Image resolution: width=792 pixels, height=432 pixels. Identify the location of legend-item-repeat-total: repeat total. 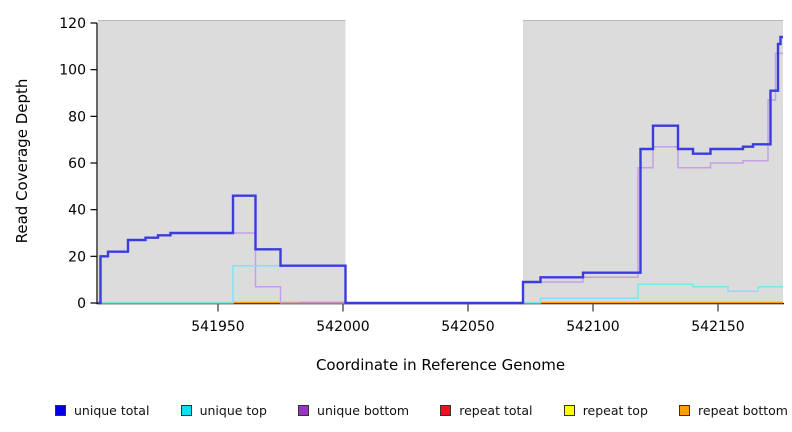
(486, 410).